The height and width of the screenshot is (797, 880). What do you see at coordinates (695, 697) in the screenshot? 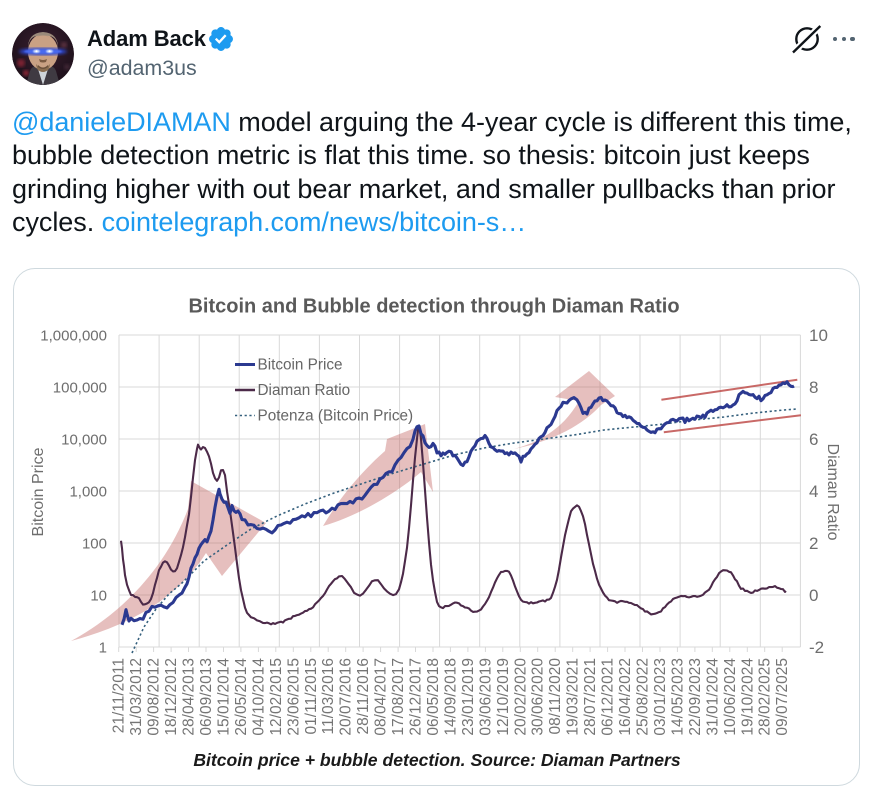
I see `svg-text: 22/09/2023` at bounding box center [695, 697].